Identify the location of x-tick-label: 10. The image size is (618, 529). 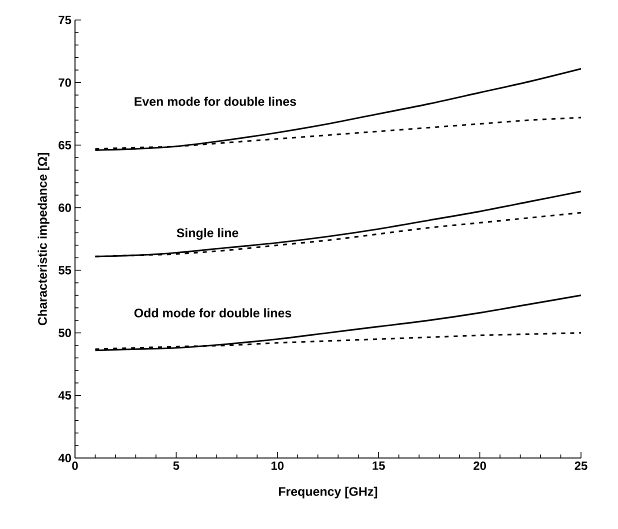
(278, 466).